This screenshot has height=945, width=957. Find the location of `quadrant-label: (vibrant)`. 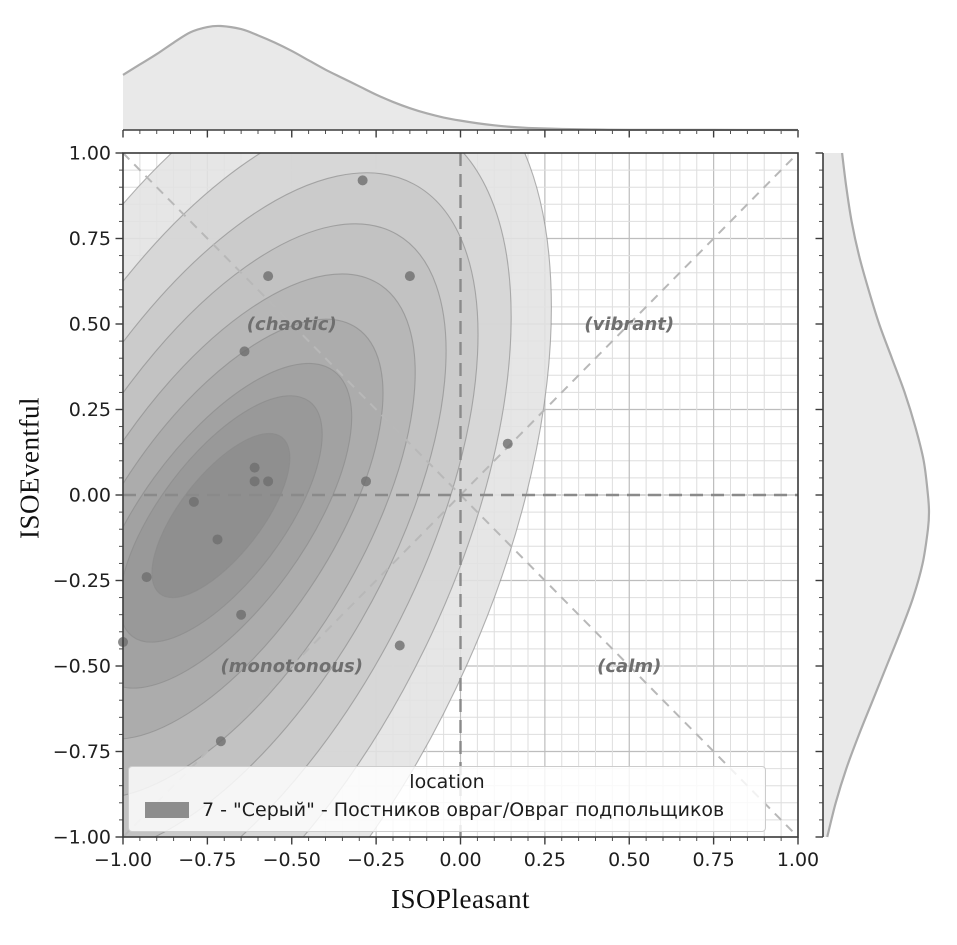

quadrant-label: (vibrant) is located at coordinates (629, 324).